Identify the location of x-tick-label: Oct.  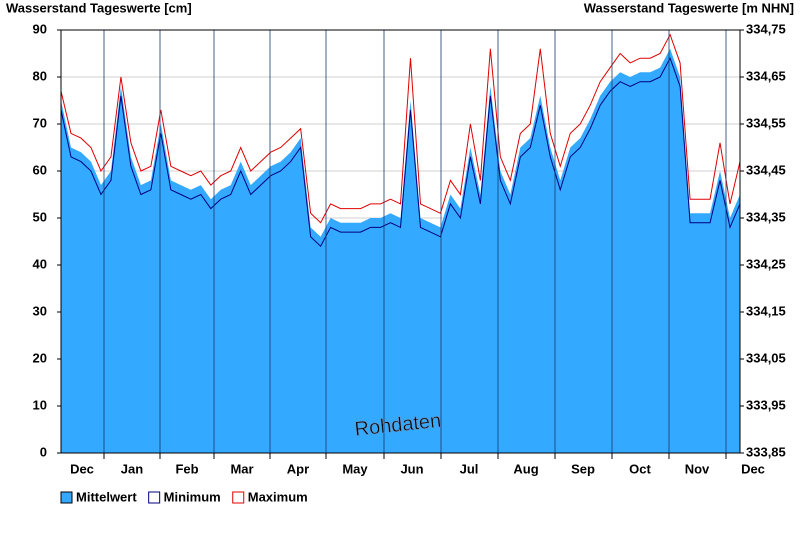
(640, 468).